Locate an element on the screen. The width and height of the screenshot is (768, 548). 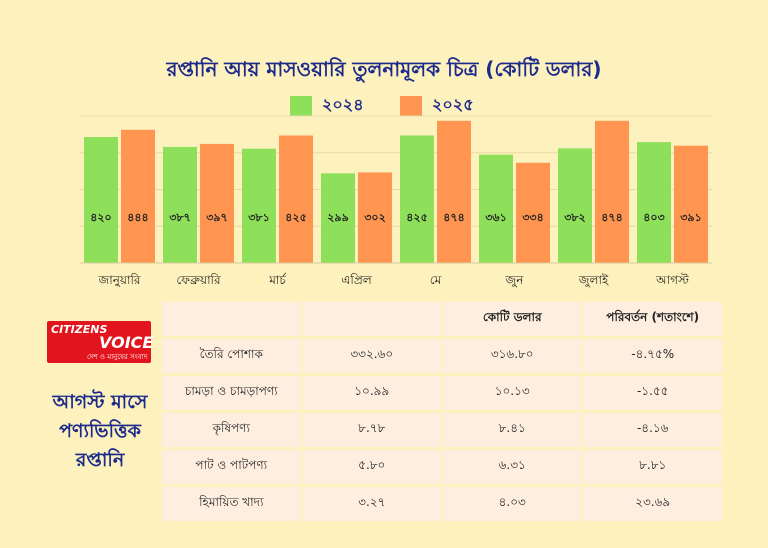
bar-২০২৫-3 is located at coordinates (375, 217).